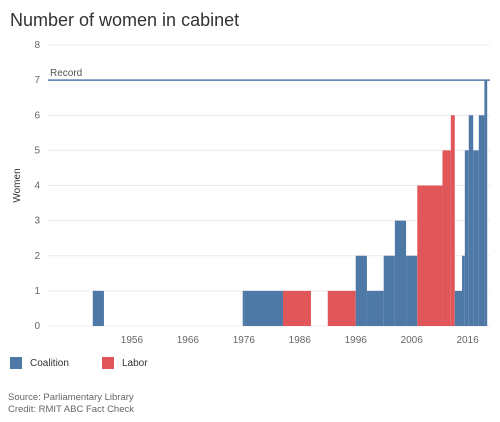  I want to click on y-tick-label: 1, so click(37, 291).